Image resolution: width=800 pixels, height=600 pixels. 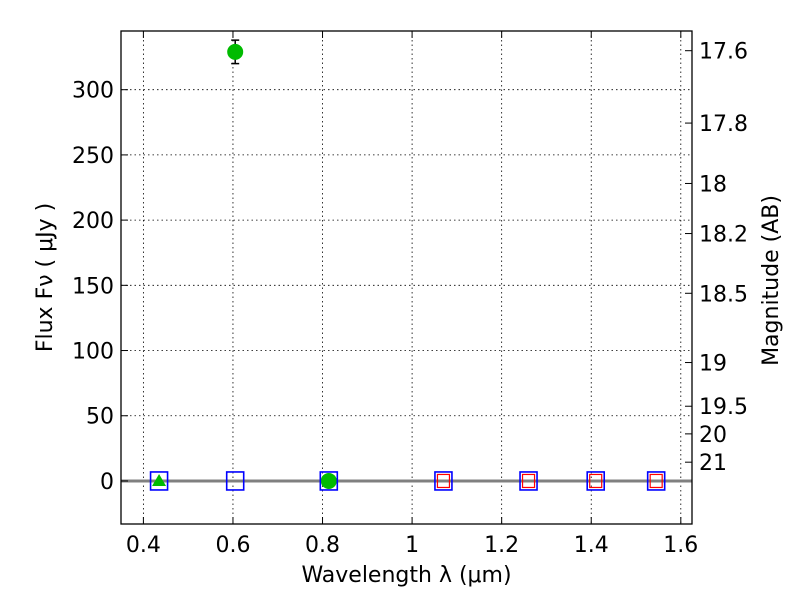 What do you see at coordinates (501, 545) in the screenshot?
I see `x-tick-label: 1.2` at bounding box center [501, 545].